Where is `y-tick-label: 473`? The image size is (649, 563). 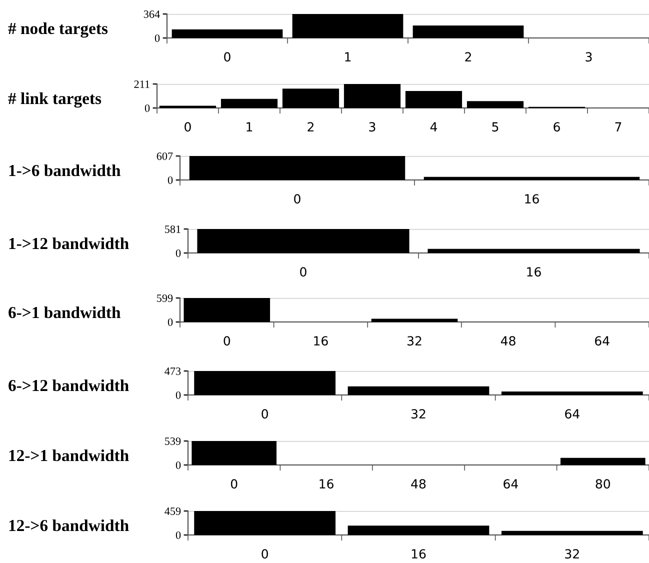
y-tick-label: 473 is located at coordinates (172, 371).